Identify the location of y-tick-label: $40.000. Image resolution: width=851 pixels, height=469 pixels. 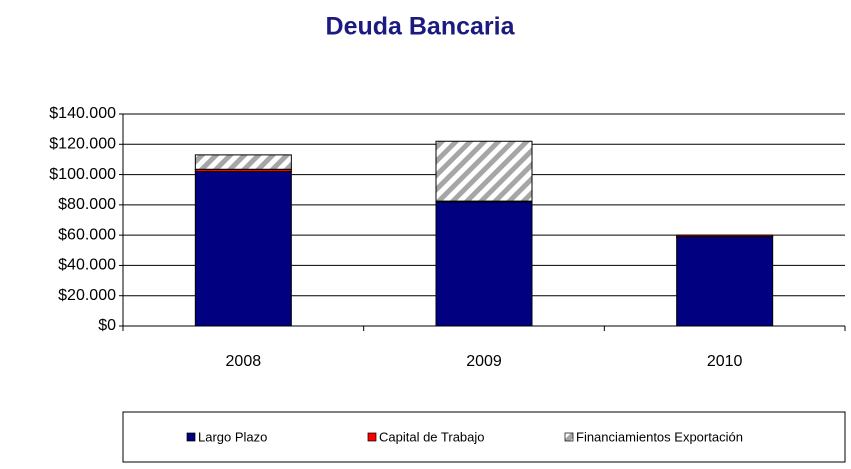
(87, 265).